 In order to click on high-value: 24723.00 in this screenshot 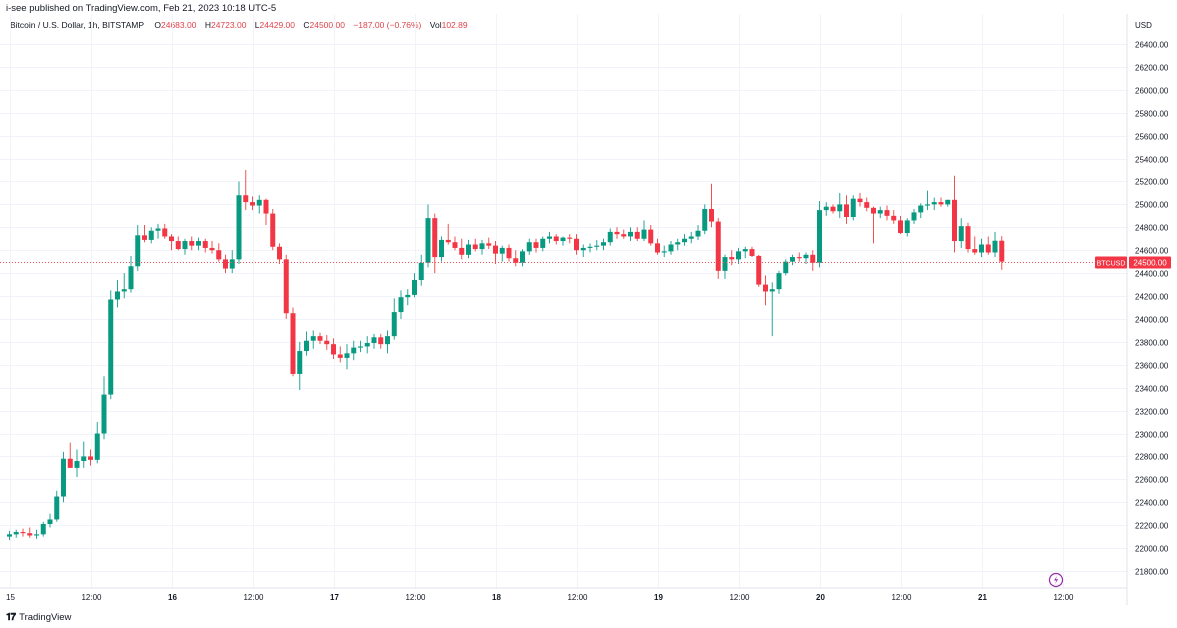, I will do `click(228, 25)`.